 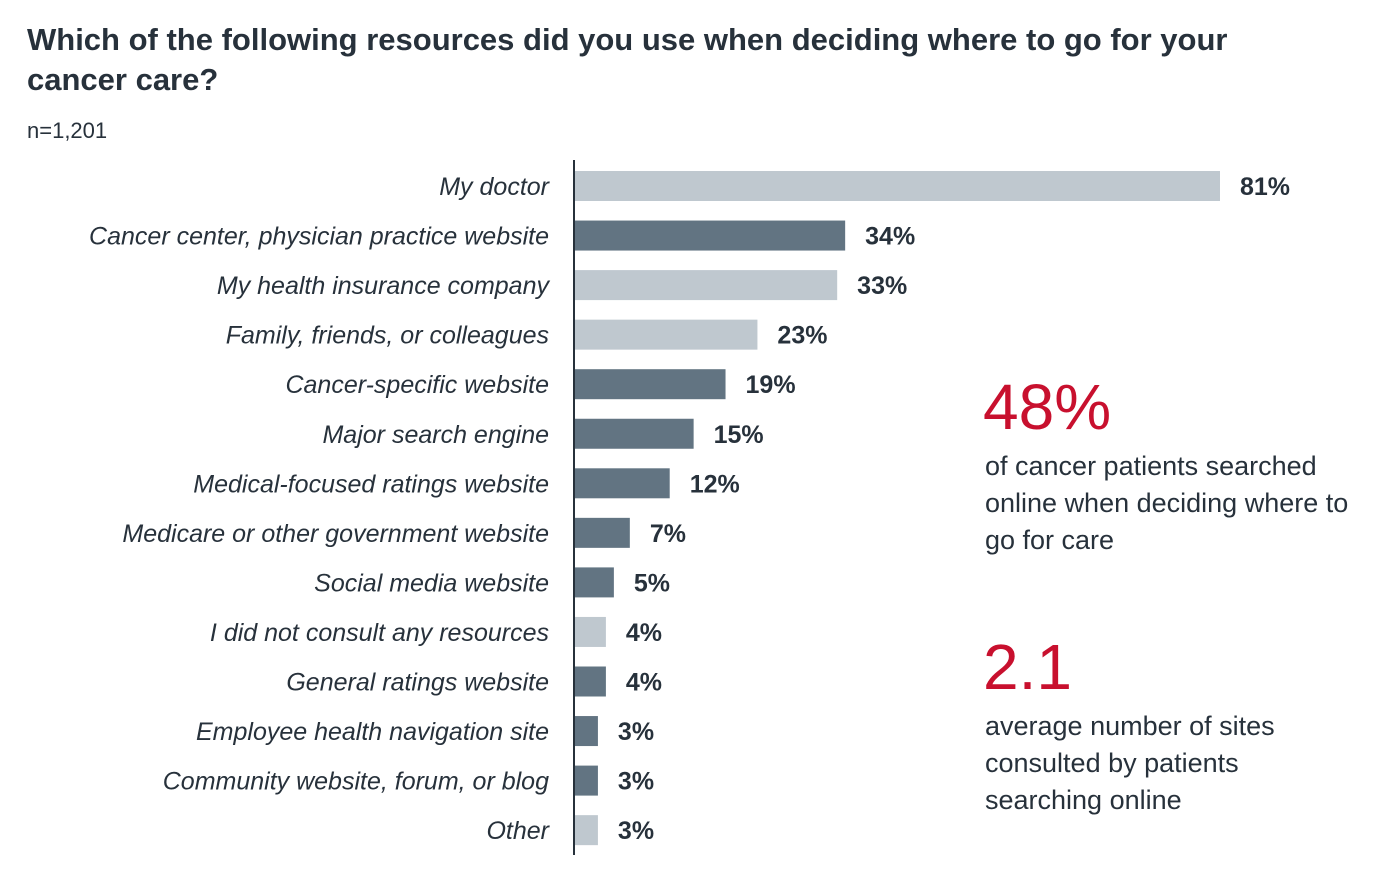 I want to click on category-label: Medical-focused ratings website, so click(x=371, y=484).